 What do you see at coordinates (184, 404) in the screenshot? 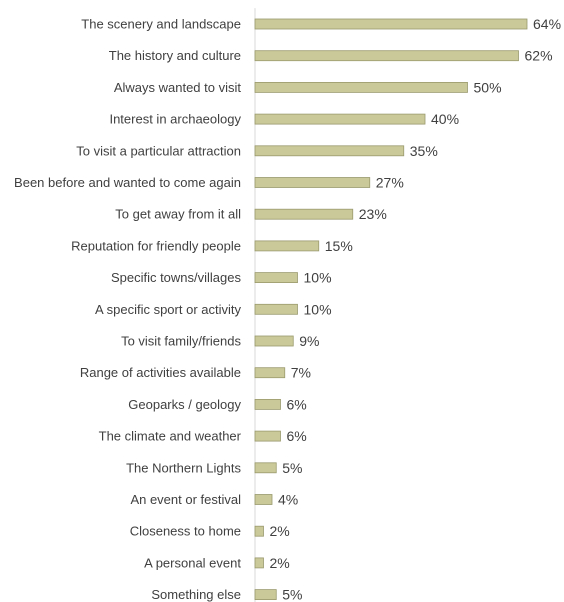
I see `category-label: Geoparks / geology` at bounding box center [184, 404].